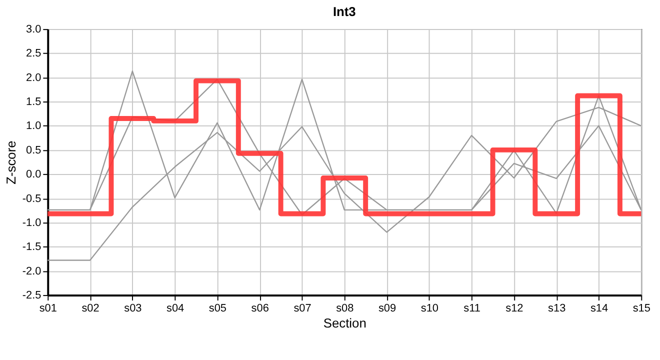 Image resolution: width=660 pixels, height=360 pixels. What do you see at coordinates (34, 54) in the screenshot?
I see `y-tick-label: 2.5` at bounding box center [34, 54].